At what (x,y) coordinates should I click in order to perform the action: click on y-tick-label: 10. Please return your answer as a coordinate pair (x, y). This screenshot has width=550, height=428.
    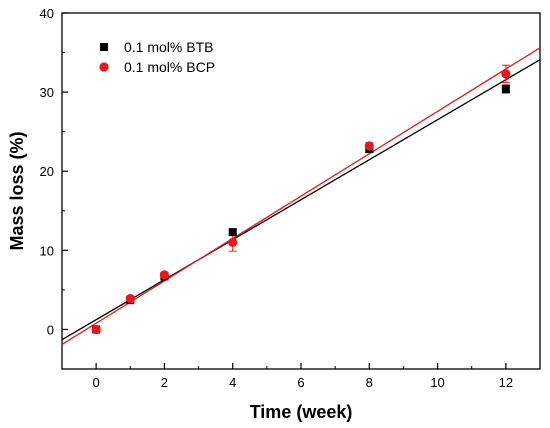
    Looking at the image, I should click on (47, 250).